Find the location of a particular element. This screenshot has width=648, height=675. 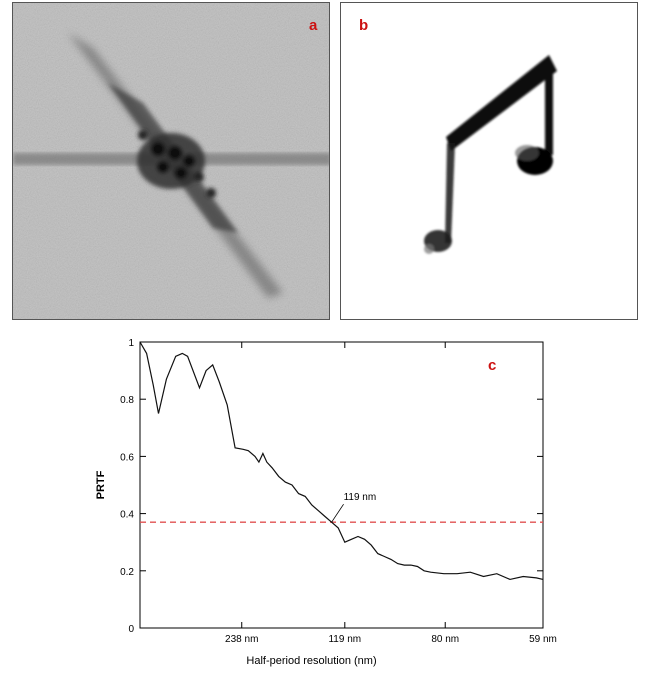

y-tick-label: 0.4 is located at coordinates (127, 515).